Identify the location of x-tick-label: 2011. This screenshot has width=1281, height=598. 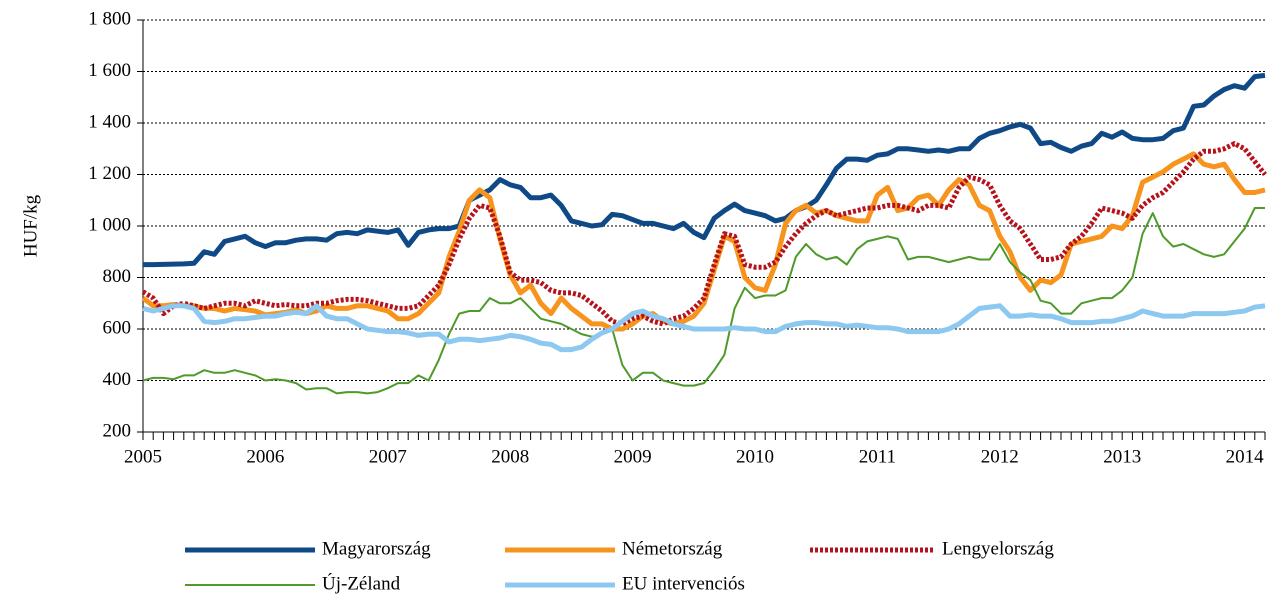
(877, 456).